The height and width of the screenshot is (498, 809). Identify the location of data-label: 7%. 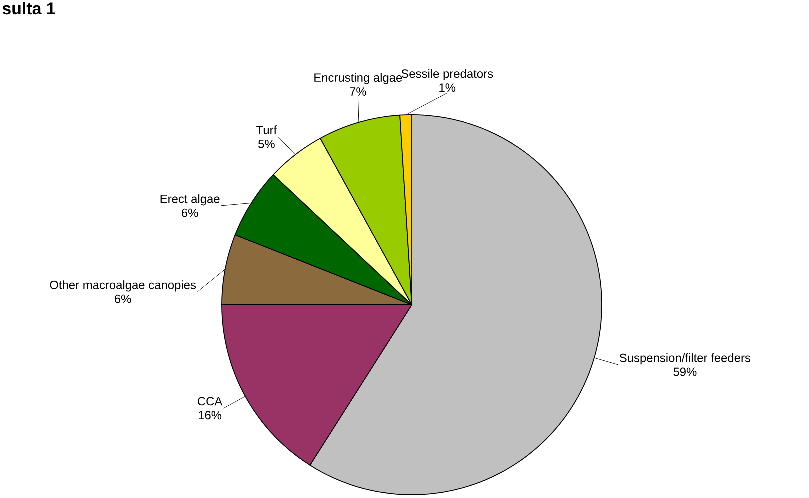
(358, 92).